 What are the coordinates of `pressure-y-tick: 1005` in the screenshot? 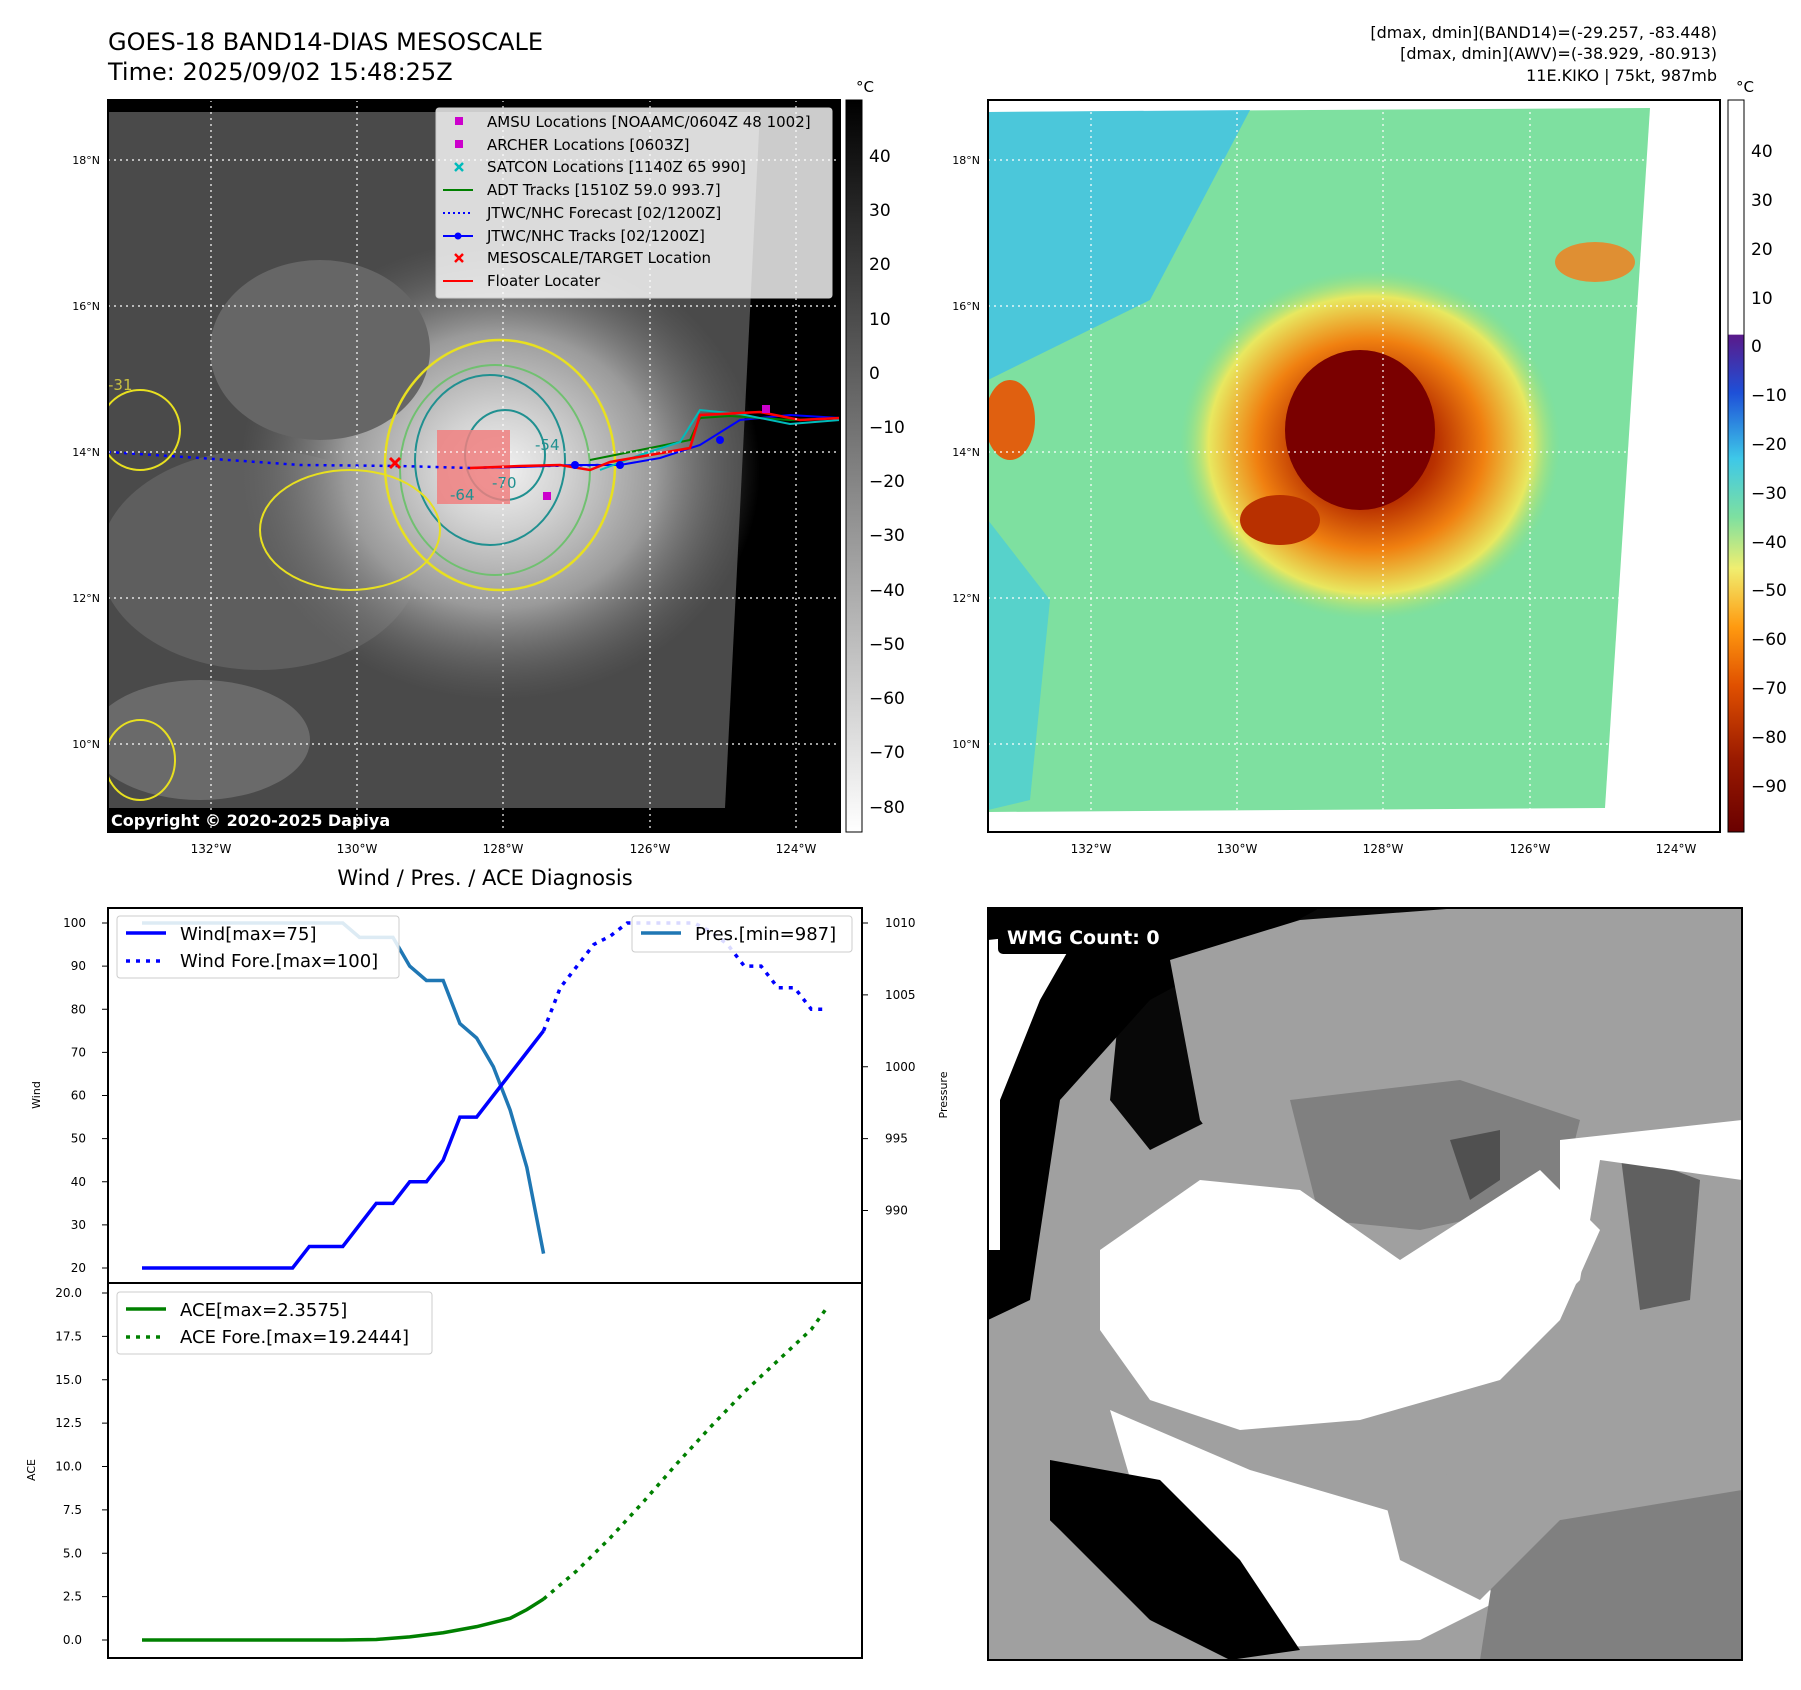 It's located at (900, 995).